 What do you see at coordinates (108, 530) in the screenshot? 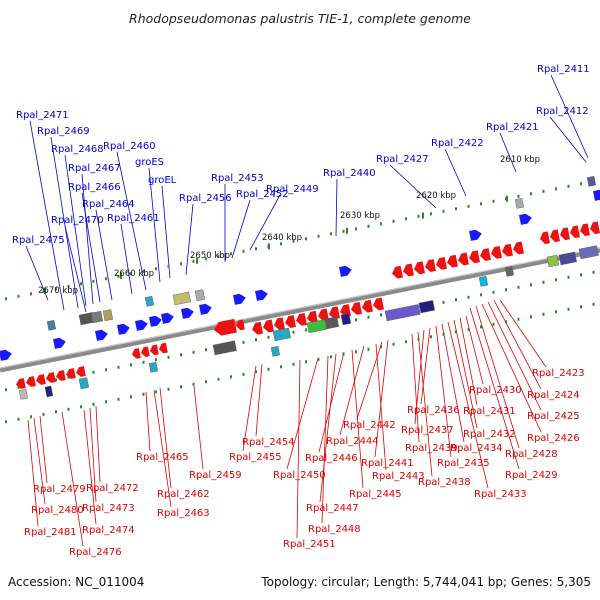
I see `reverse-gene-label: Rpal_2474` at bounding box center [108, 530].